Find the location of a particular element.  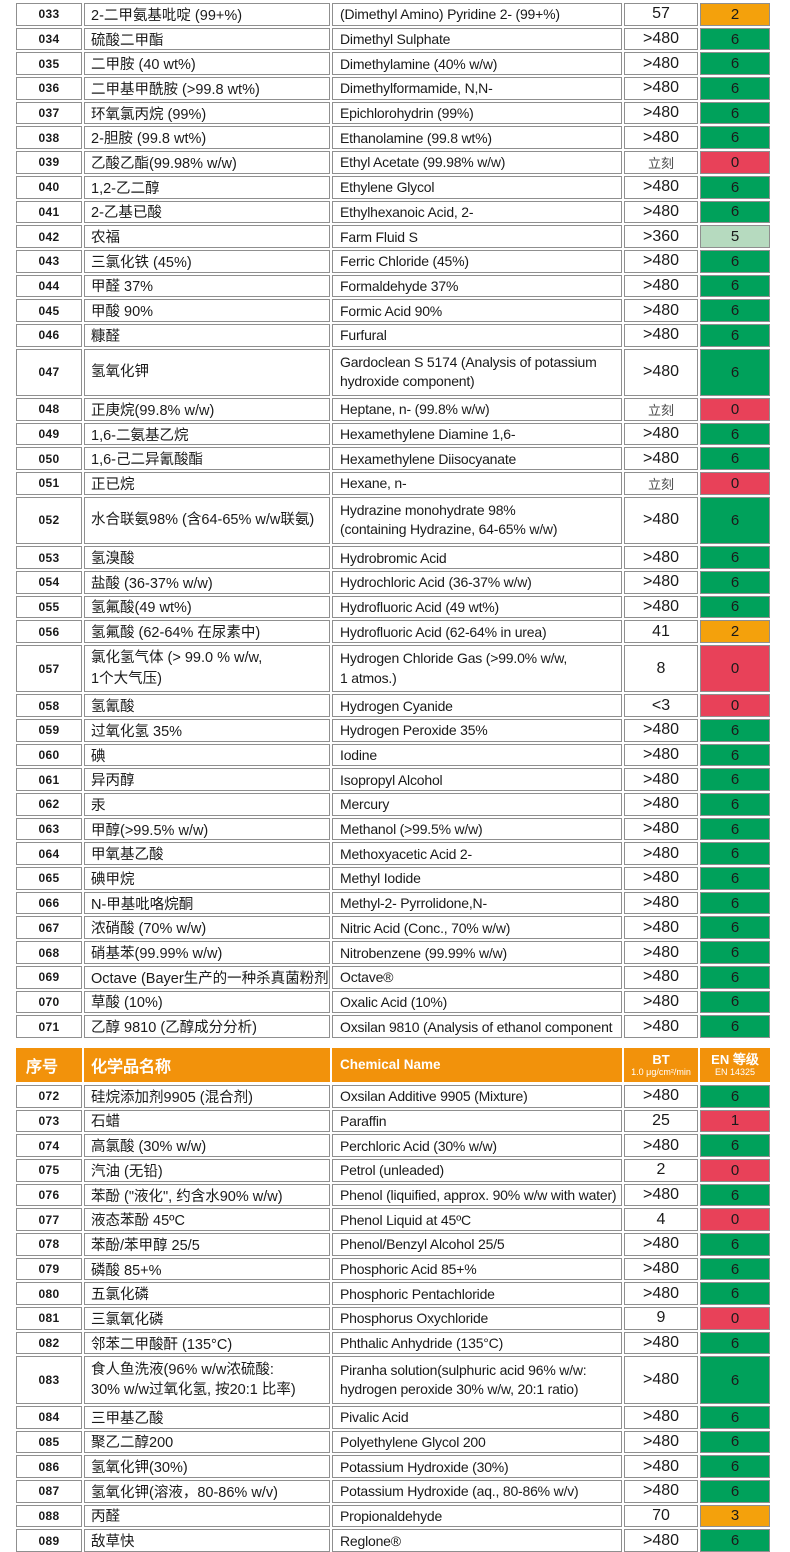

chemical-name-cn: 甲醛 37% is located at coordinates (207, 286).